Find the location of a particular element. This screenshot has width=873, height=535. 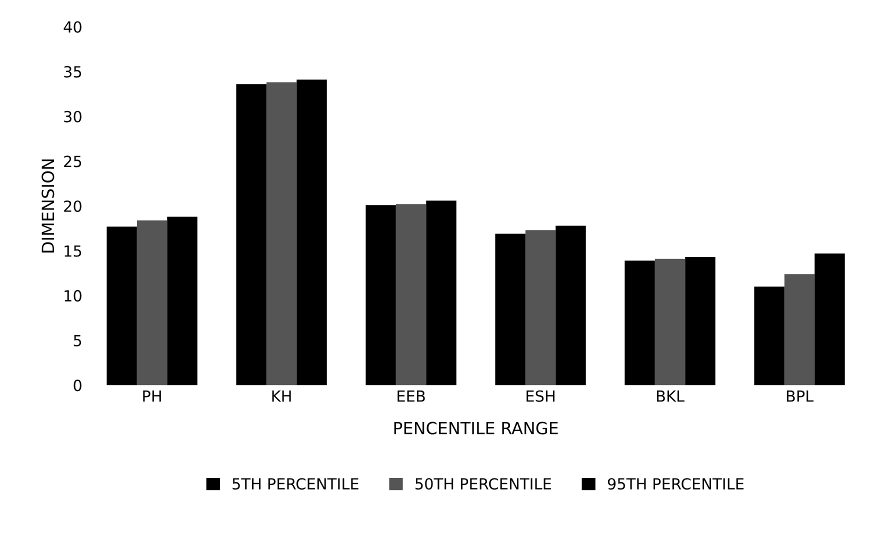

x-tick-label: PH is located at coordinates (152, 396).